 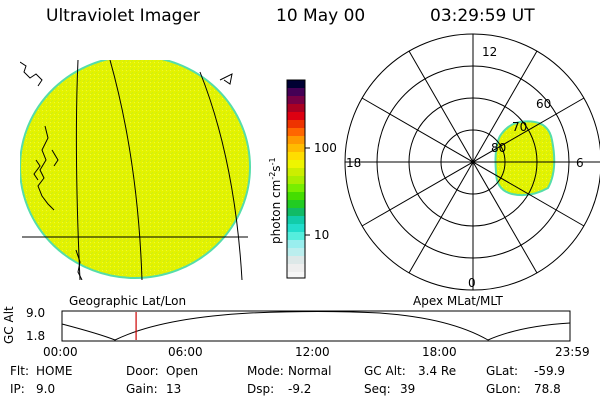 What do you see at coordinates (321, 16) in the screenshot?
I see `date-label: 10 May 00` at bounding box center [321, 16].